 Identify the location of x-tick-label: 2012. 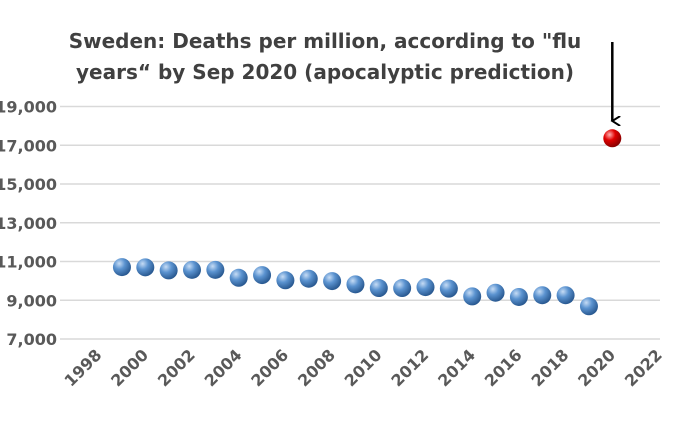
(409, 367).